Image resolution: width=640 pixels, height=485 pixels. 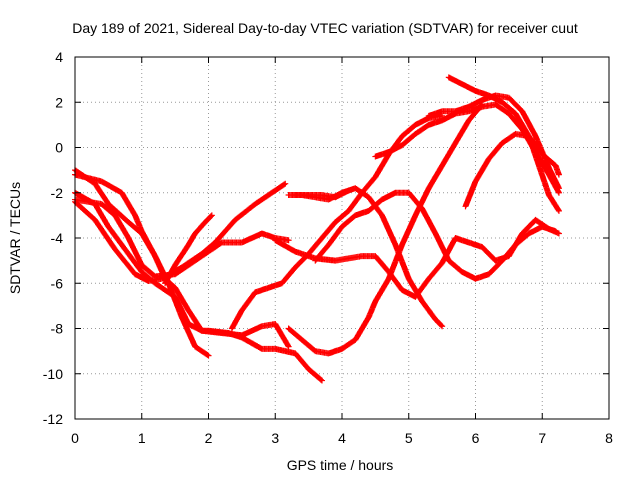 I want to click on y-tick-label: 4, so click(x=59, y=57).